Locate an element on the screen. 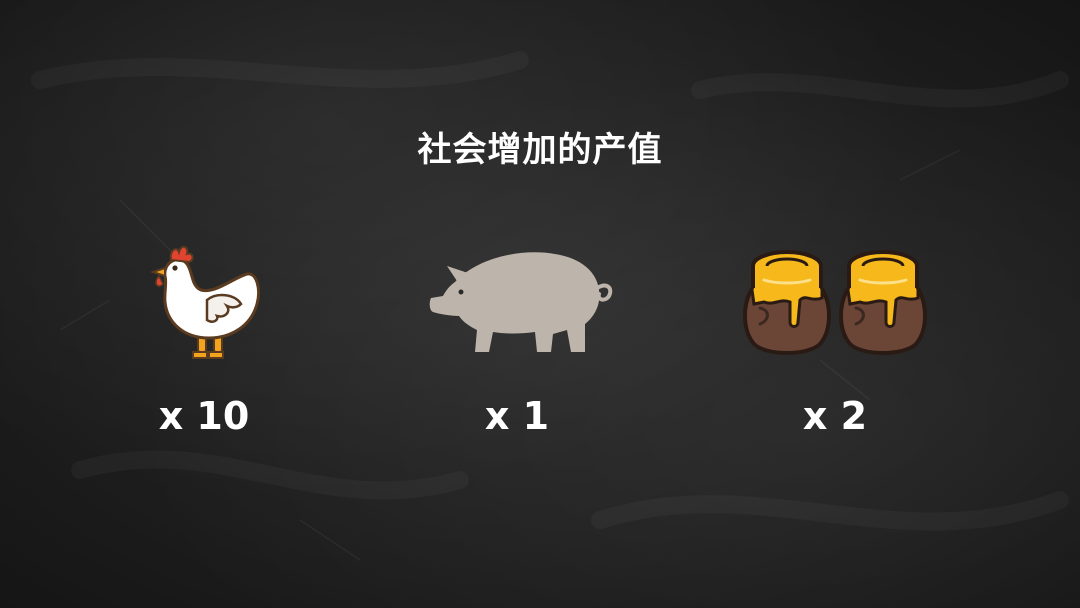  chicken-icon is located at coordinates (205, 302).